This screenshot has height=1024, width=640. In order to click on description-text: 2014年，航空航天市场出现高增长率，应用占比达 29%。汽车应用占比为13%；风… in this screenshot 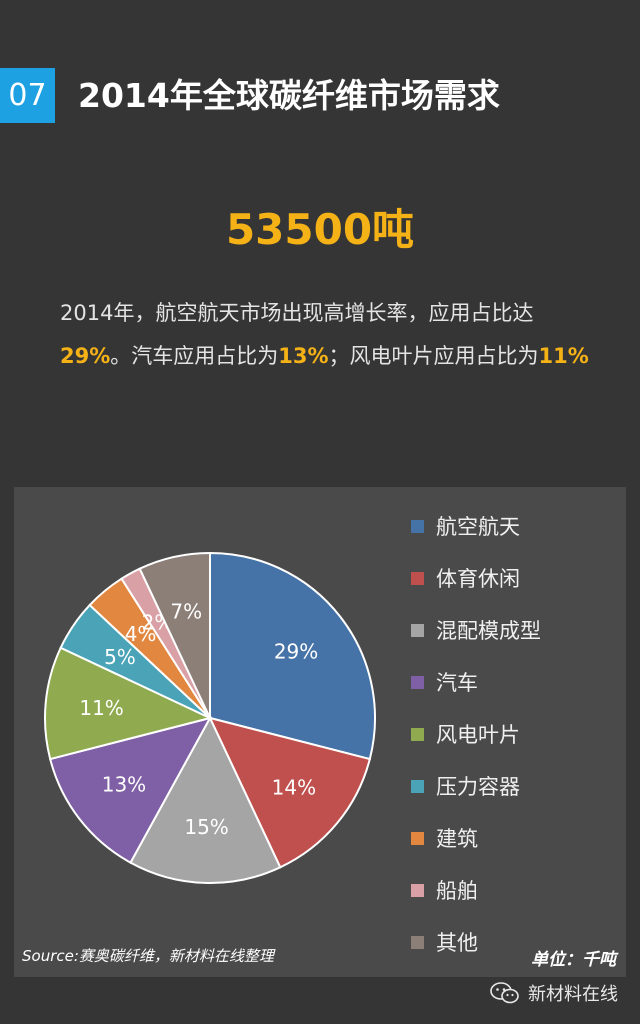, I will do `click(332, 335)`.